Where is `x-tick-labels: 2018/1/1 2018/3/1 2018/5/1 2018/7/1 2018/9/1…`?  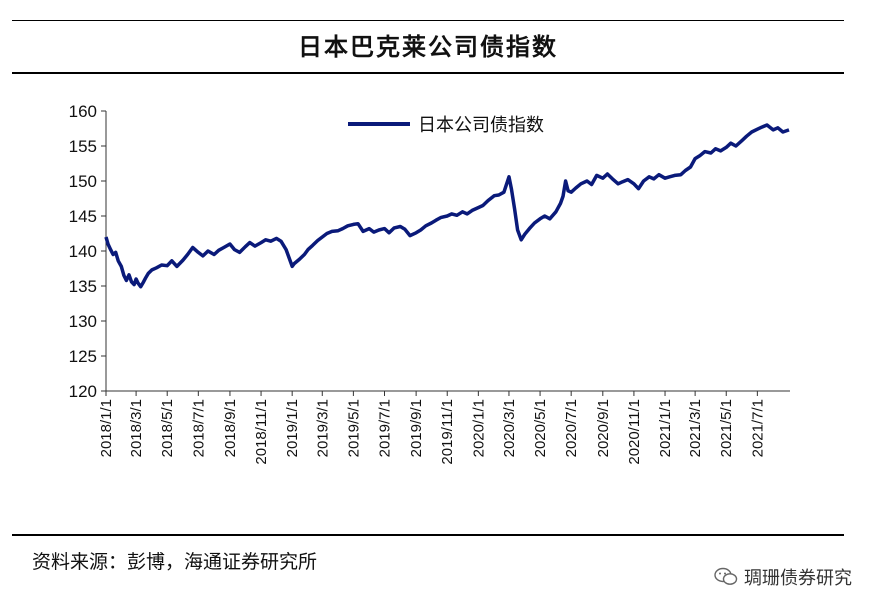
x-tick-labels: 2018/1/1 2018/3/1 2018/5/1 2018/7/1 2018/9/1… is located at coordinates (432, 432).